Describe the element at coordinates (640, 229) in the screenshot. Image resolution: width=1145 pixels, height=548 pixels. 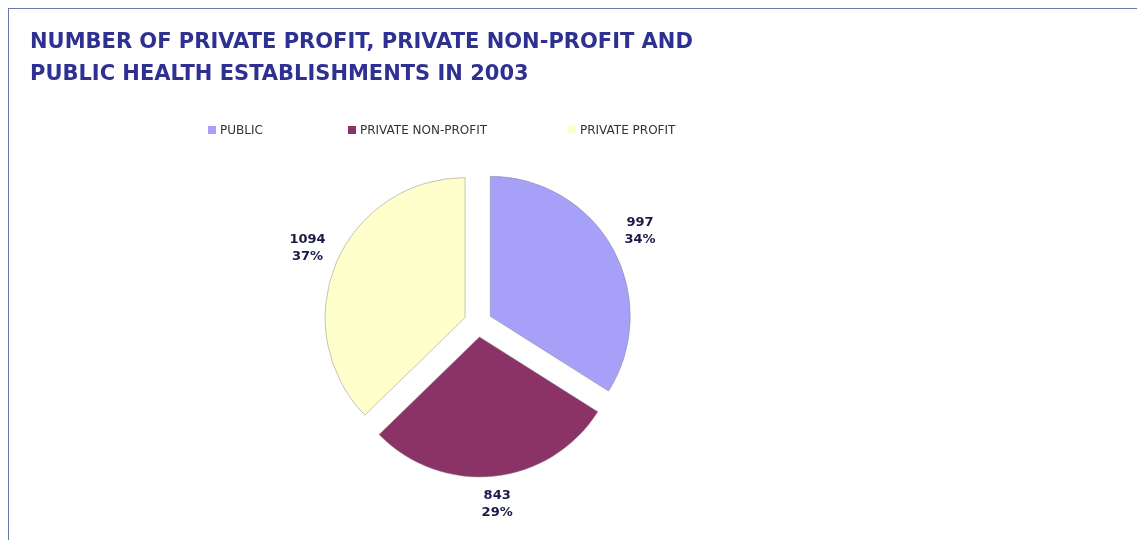
I see `data-label: 997 34%` at that location.